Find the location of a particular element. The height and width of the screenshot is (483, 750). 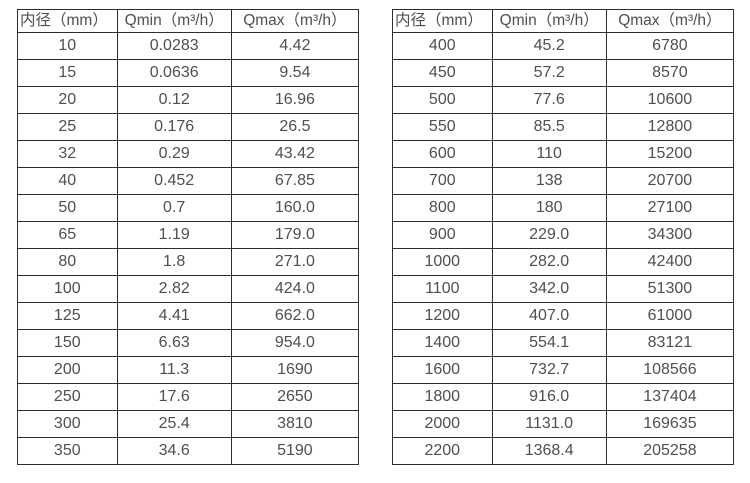

table-cell: 83121 is located at coordinates (670, 343).